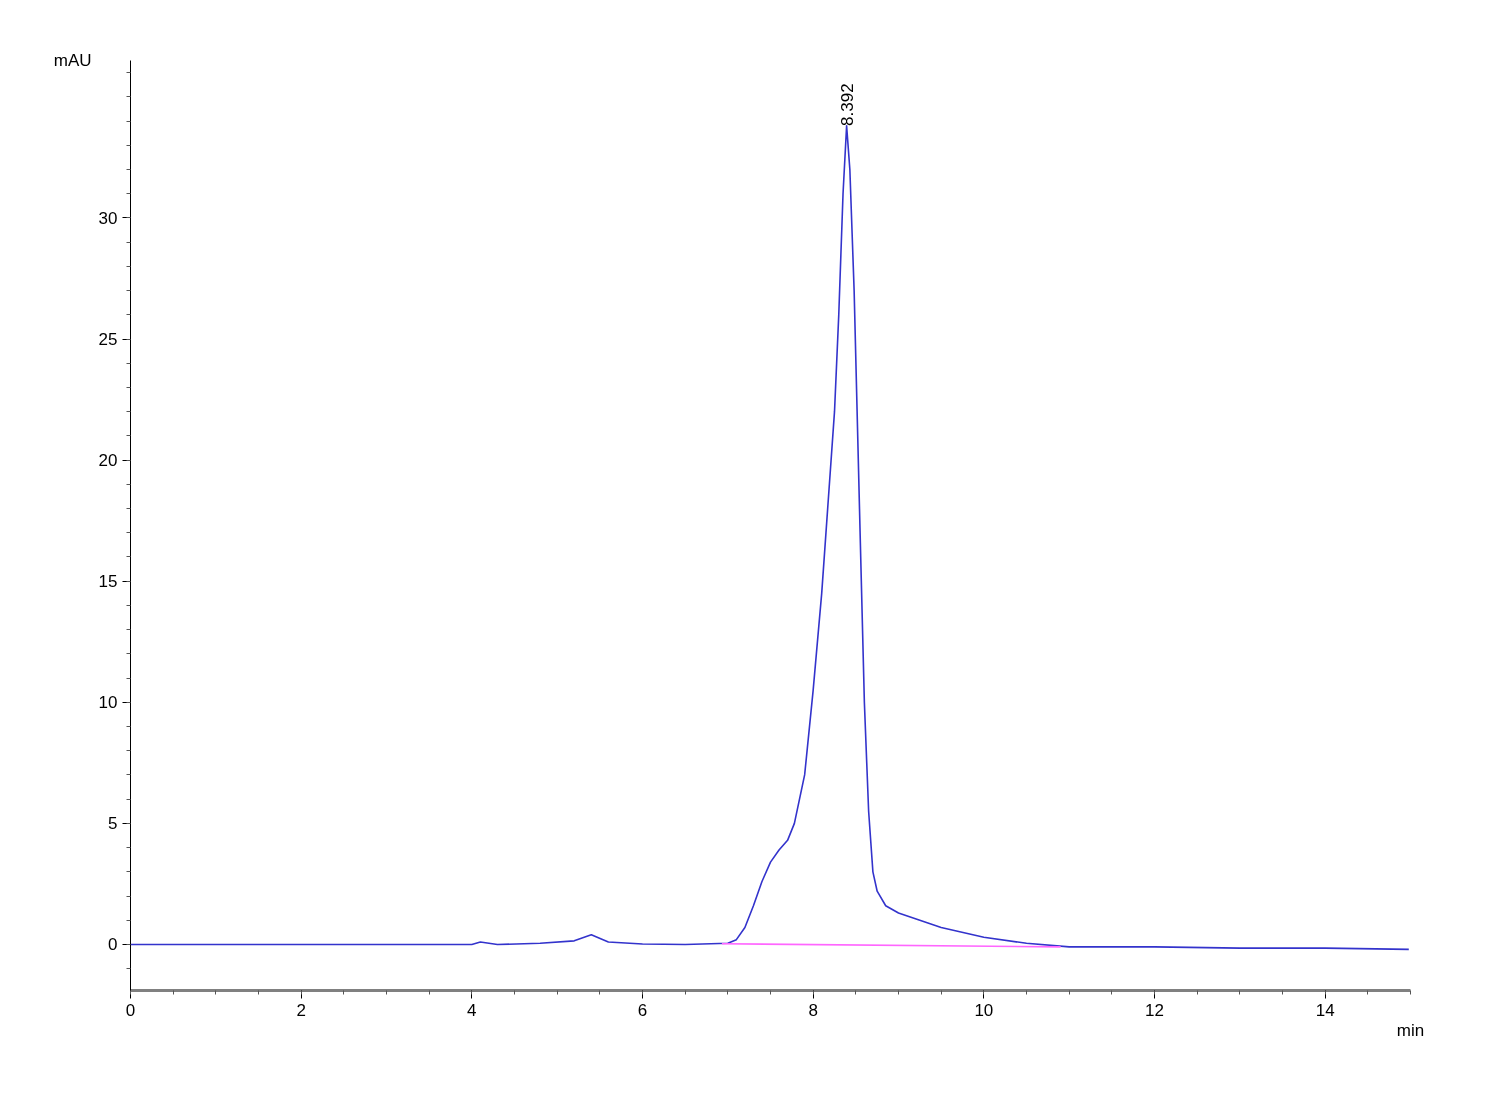 The width and height of the screenshot is (1500, 1100). What do you see at coordinates (108, 703) in the screenshot?
I see `y-tick-label: 10` at bounding box center [108, 703].